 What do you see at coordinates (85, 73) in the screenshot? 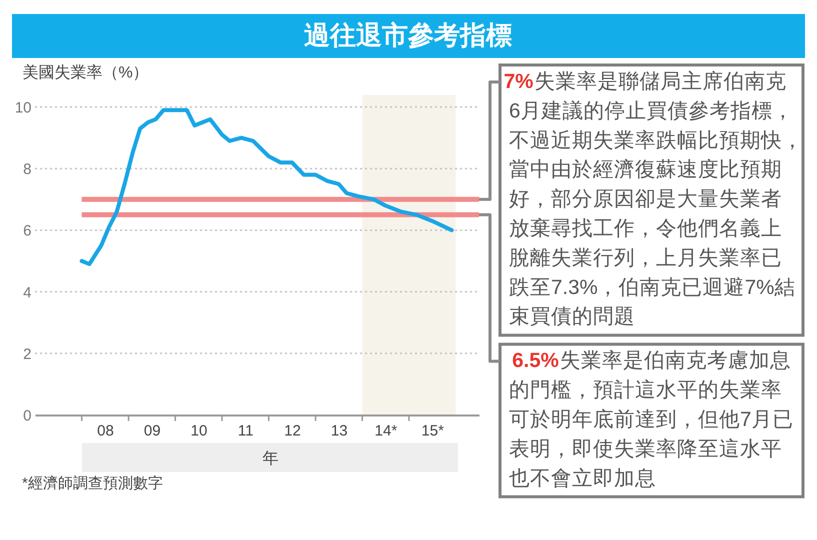
I see `y-axis-title: 美國失業率（%）` at bounding box center [85, 73].